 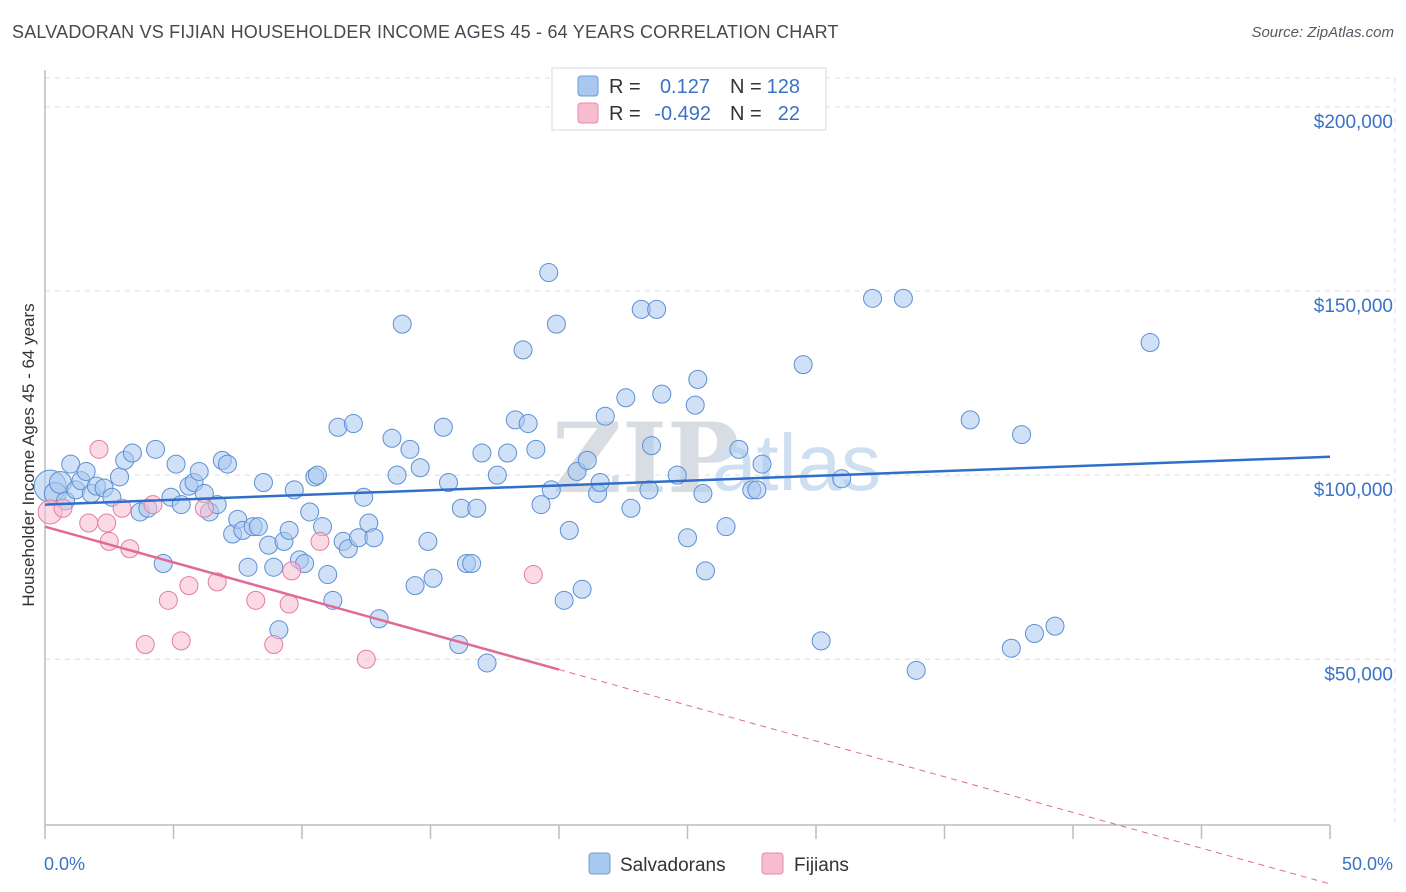 What do you see at coordinates (682, 114) in the screenshot?
I see `legend-r-value-2: -0.492` at bounding box center [682, 114].